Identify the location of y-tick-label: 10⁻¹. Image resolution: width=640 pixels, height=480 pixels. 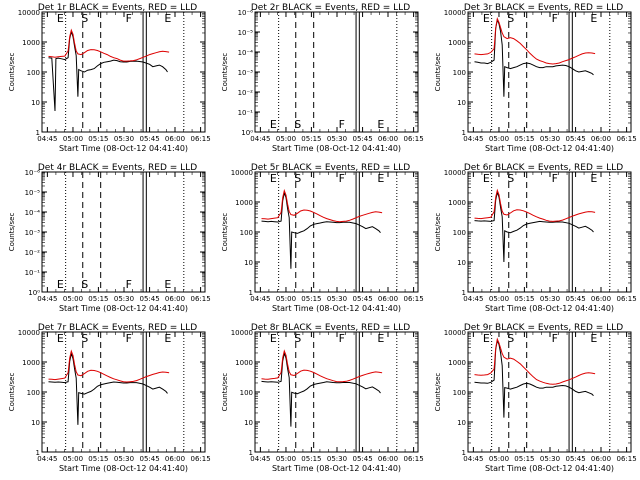
(33, 273).